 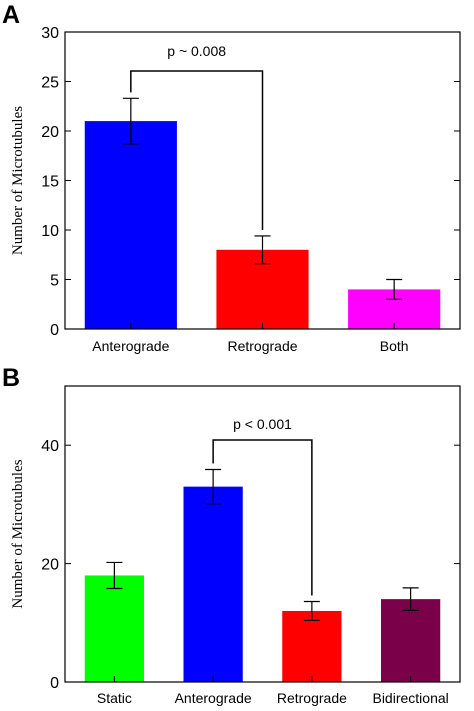 What do you see at coordinates (54, 281) in the screenshot?
I see `y-tick-label: 5` at bounding box center [54, 281].